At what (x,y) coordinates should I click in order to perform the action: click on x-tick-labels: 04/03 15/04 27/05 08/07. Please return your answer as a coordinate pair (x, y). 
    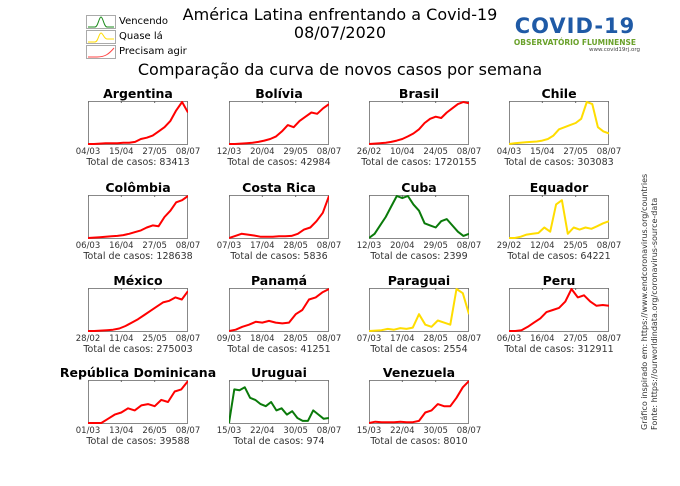
    Looking at the image, I should click on (138, 152).